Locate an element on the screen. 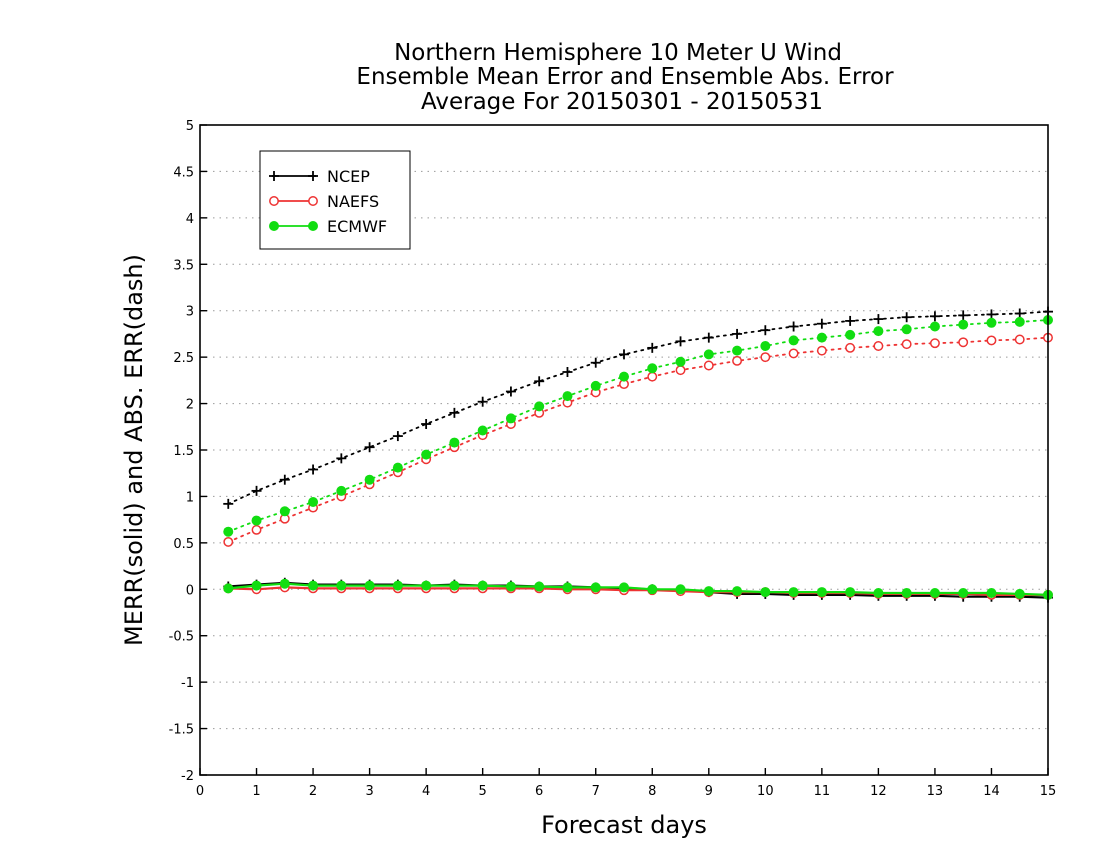 This screenshot has width=1100, height=850. y-tick-label: 0 is located at coordinates (190, 590).